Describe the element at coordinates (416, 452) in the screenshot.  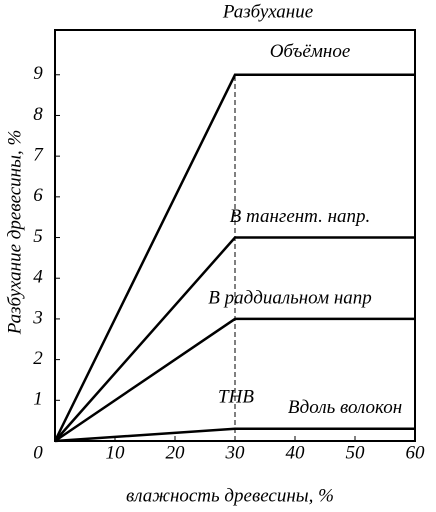
I see `x-tick-label: 60` at that location.